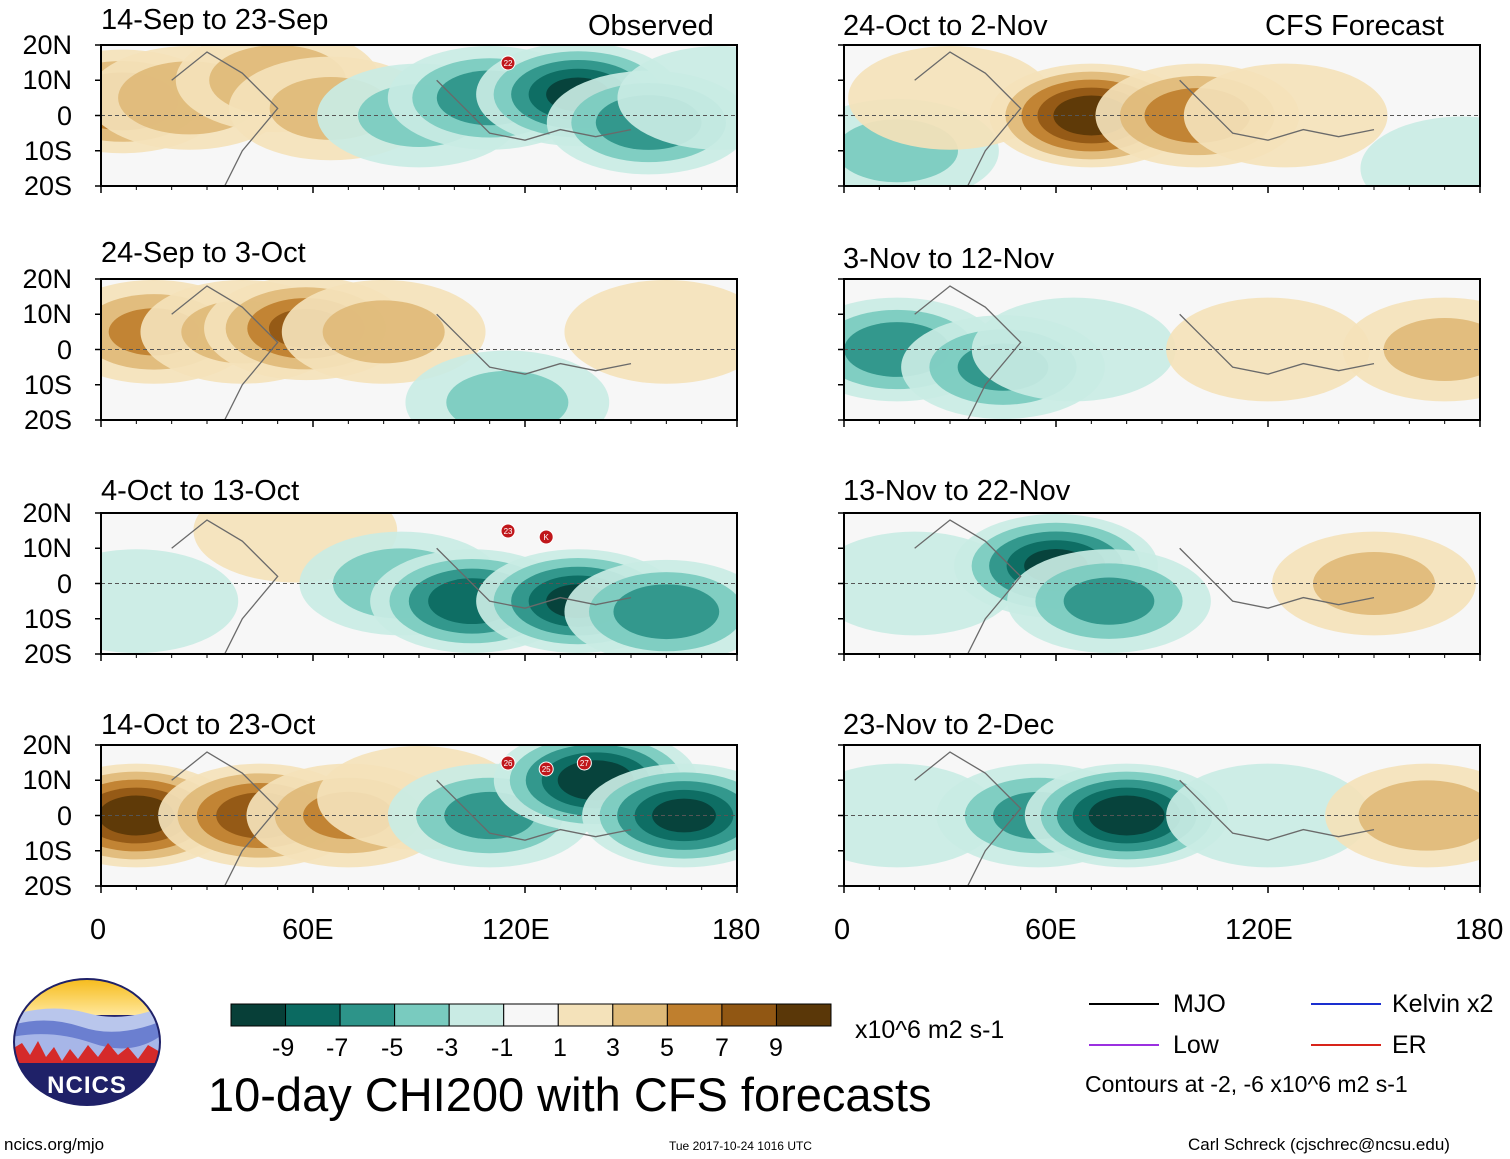  I want to click on legend-label-er: ER, so click(1409, 1045).